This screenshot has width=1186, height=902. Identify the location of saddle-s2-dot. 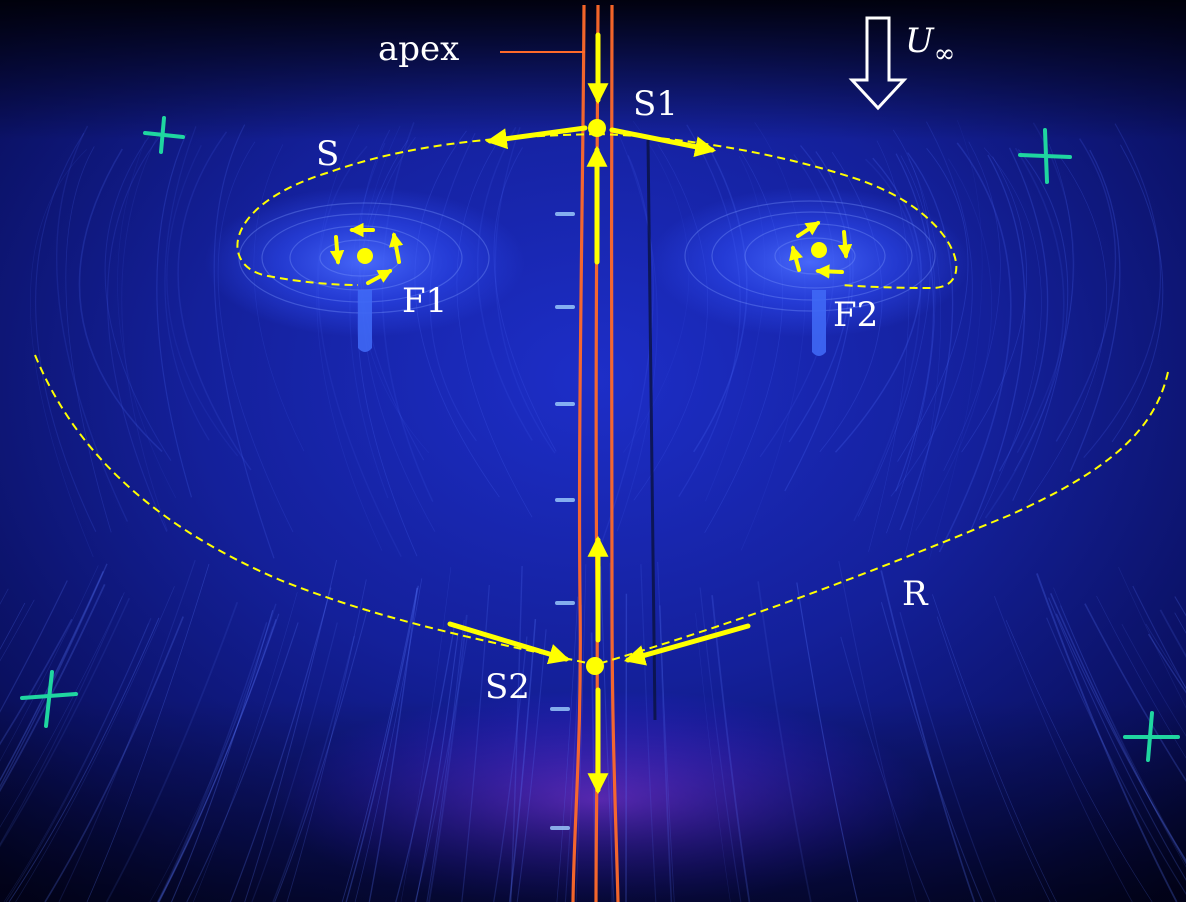
(595, 666).